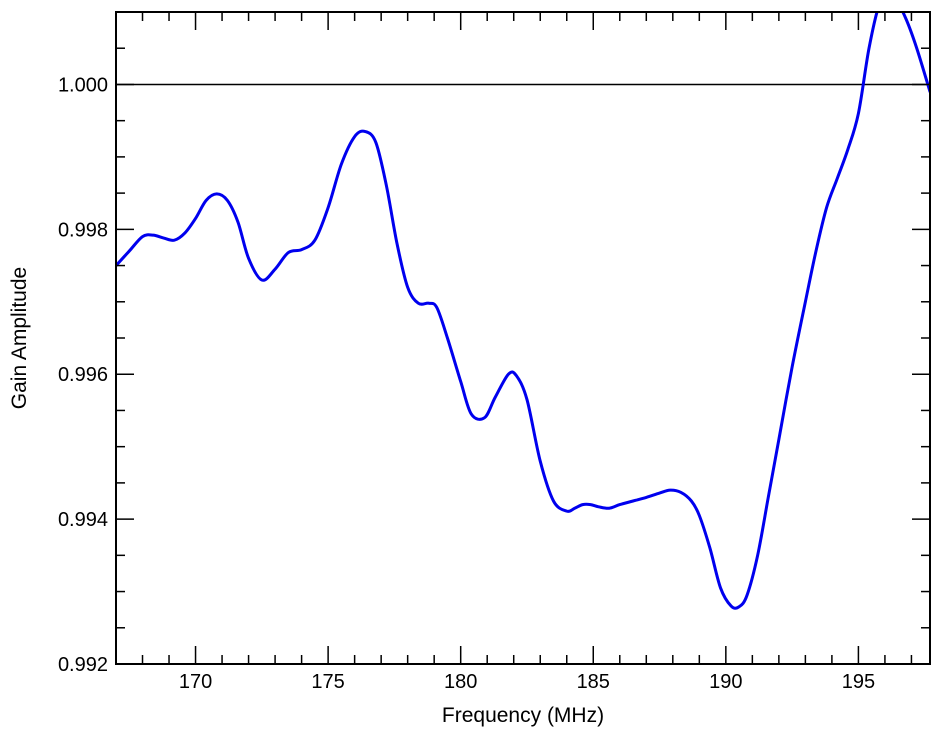  Describe the element at coordinates (593, 682) in the screenshot. I see `x-tick-label: 185` at that location.